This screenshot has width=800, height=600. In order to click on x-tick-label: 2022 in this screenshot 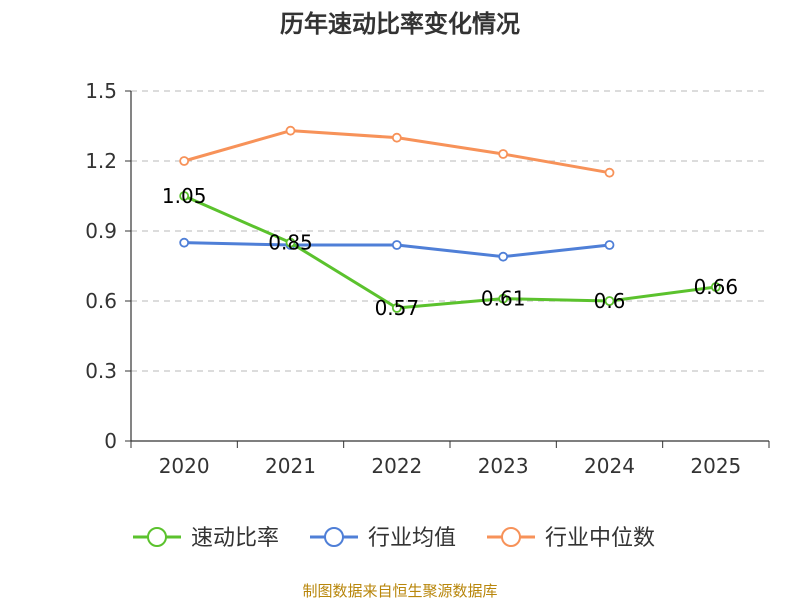, I will do `click(396, 466)`.